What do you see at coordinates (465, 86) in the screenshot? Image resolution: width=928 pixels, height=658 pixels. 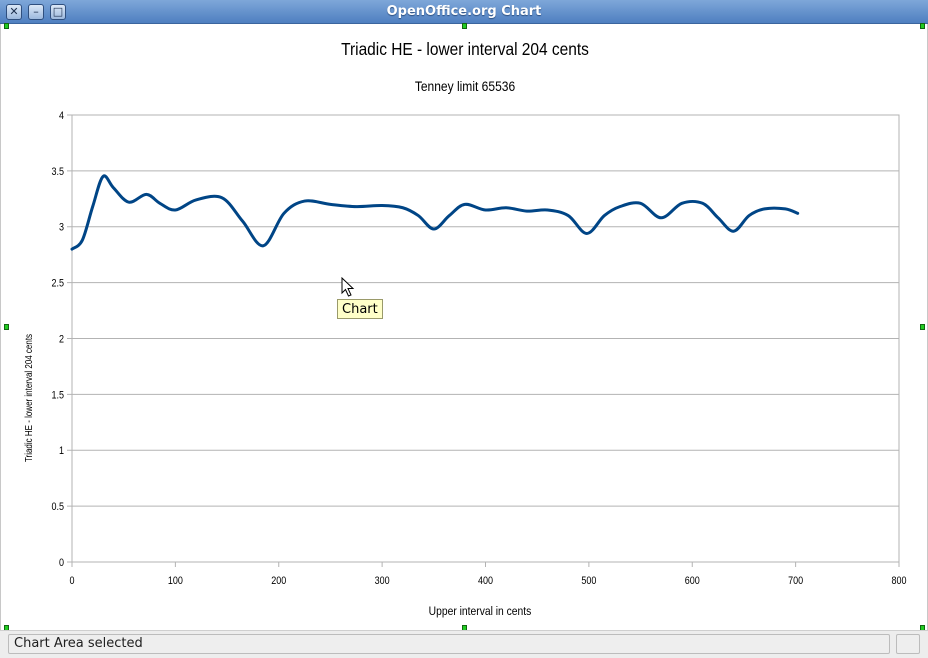 I see `chart-subtitle: Tenney limit 65536` at bounding box center [465, 86].